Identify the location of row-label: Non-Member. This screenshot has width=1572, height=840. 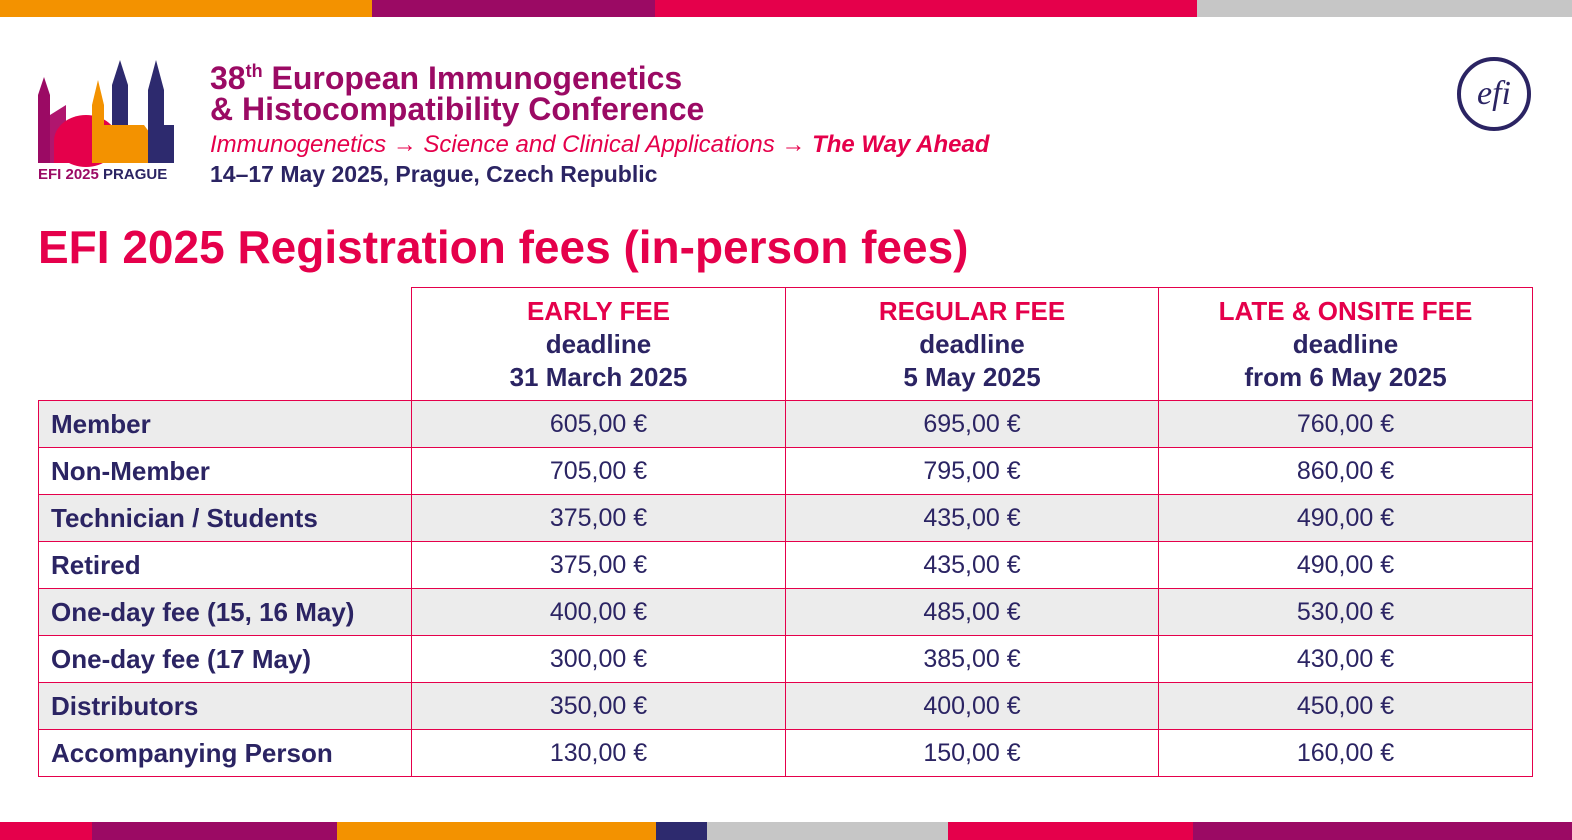
(225, 471).